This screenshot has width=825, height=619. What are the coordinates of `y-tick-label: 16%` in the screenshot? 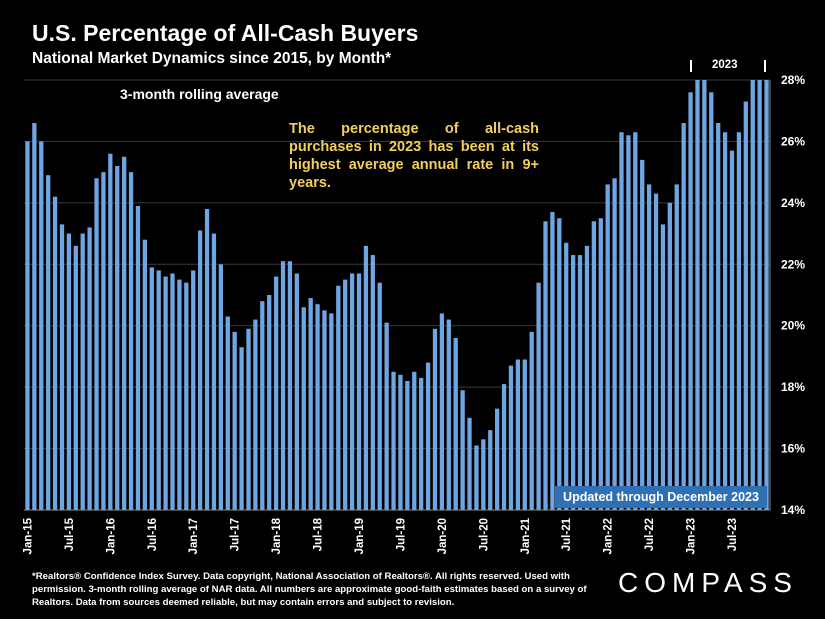 It's located at (793, 449).